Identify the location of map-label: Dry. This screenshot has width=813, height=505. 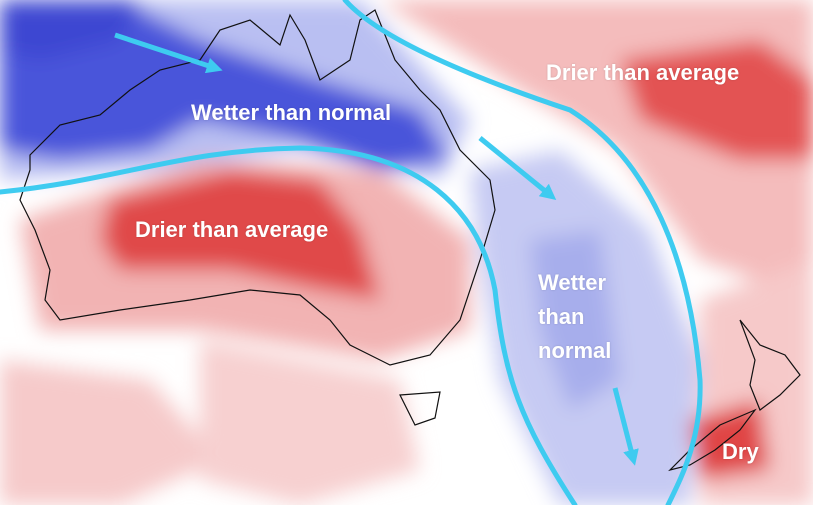
(740, 451).